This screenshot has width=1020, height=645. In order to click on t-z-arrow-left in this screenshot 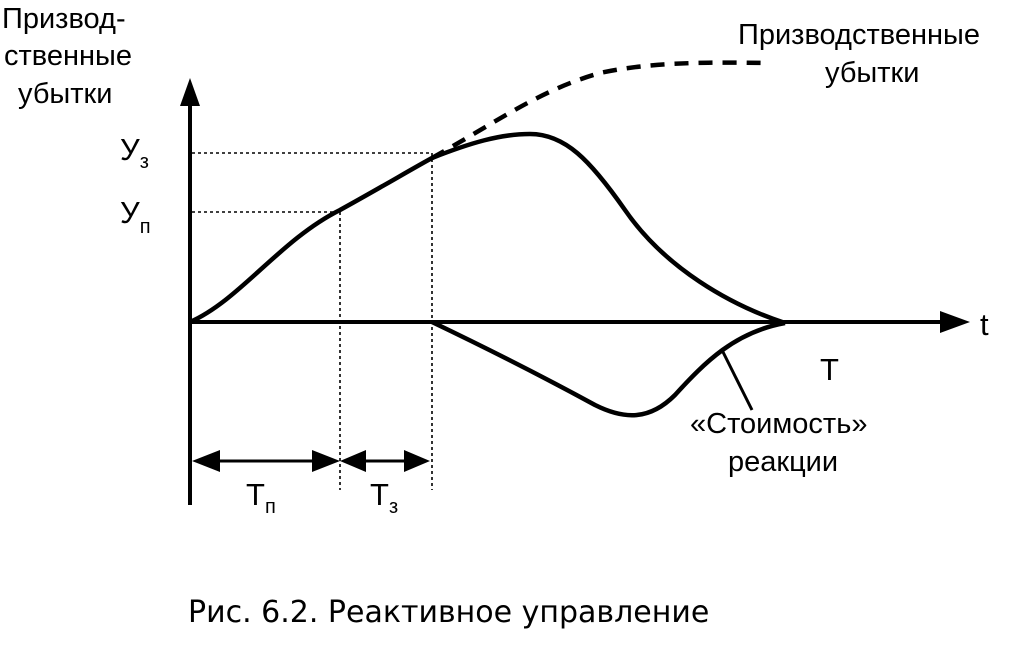, I will do `click(353, 461)`.